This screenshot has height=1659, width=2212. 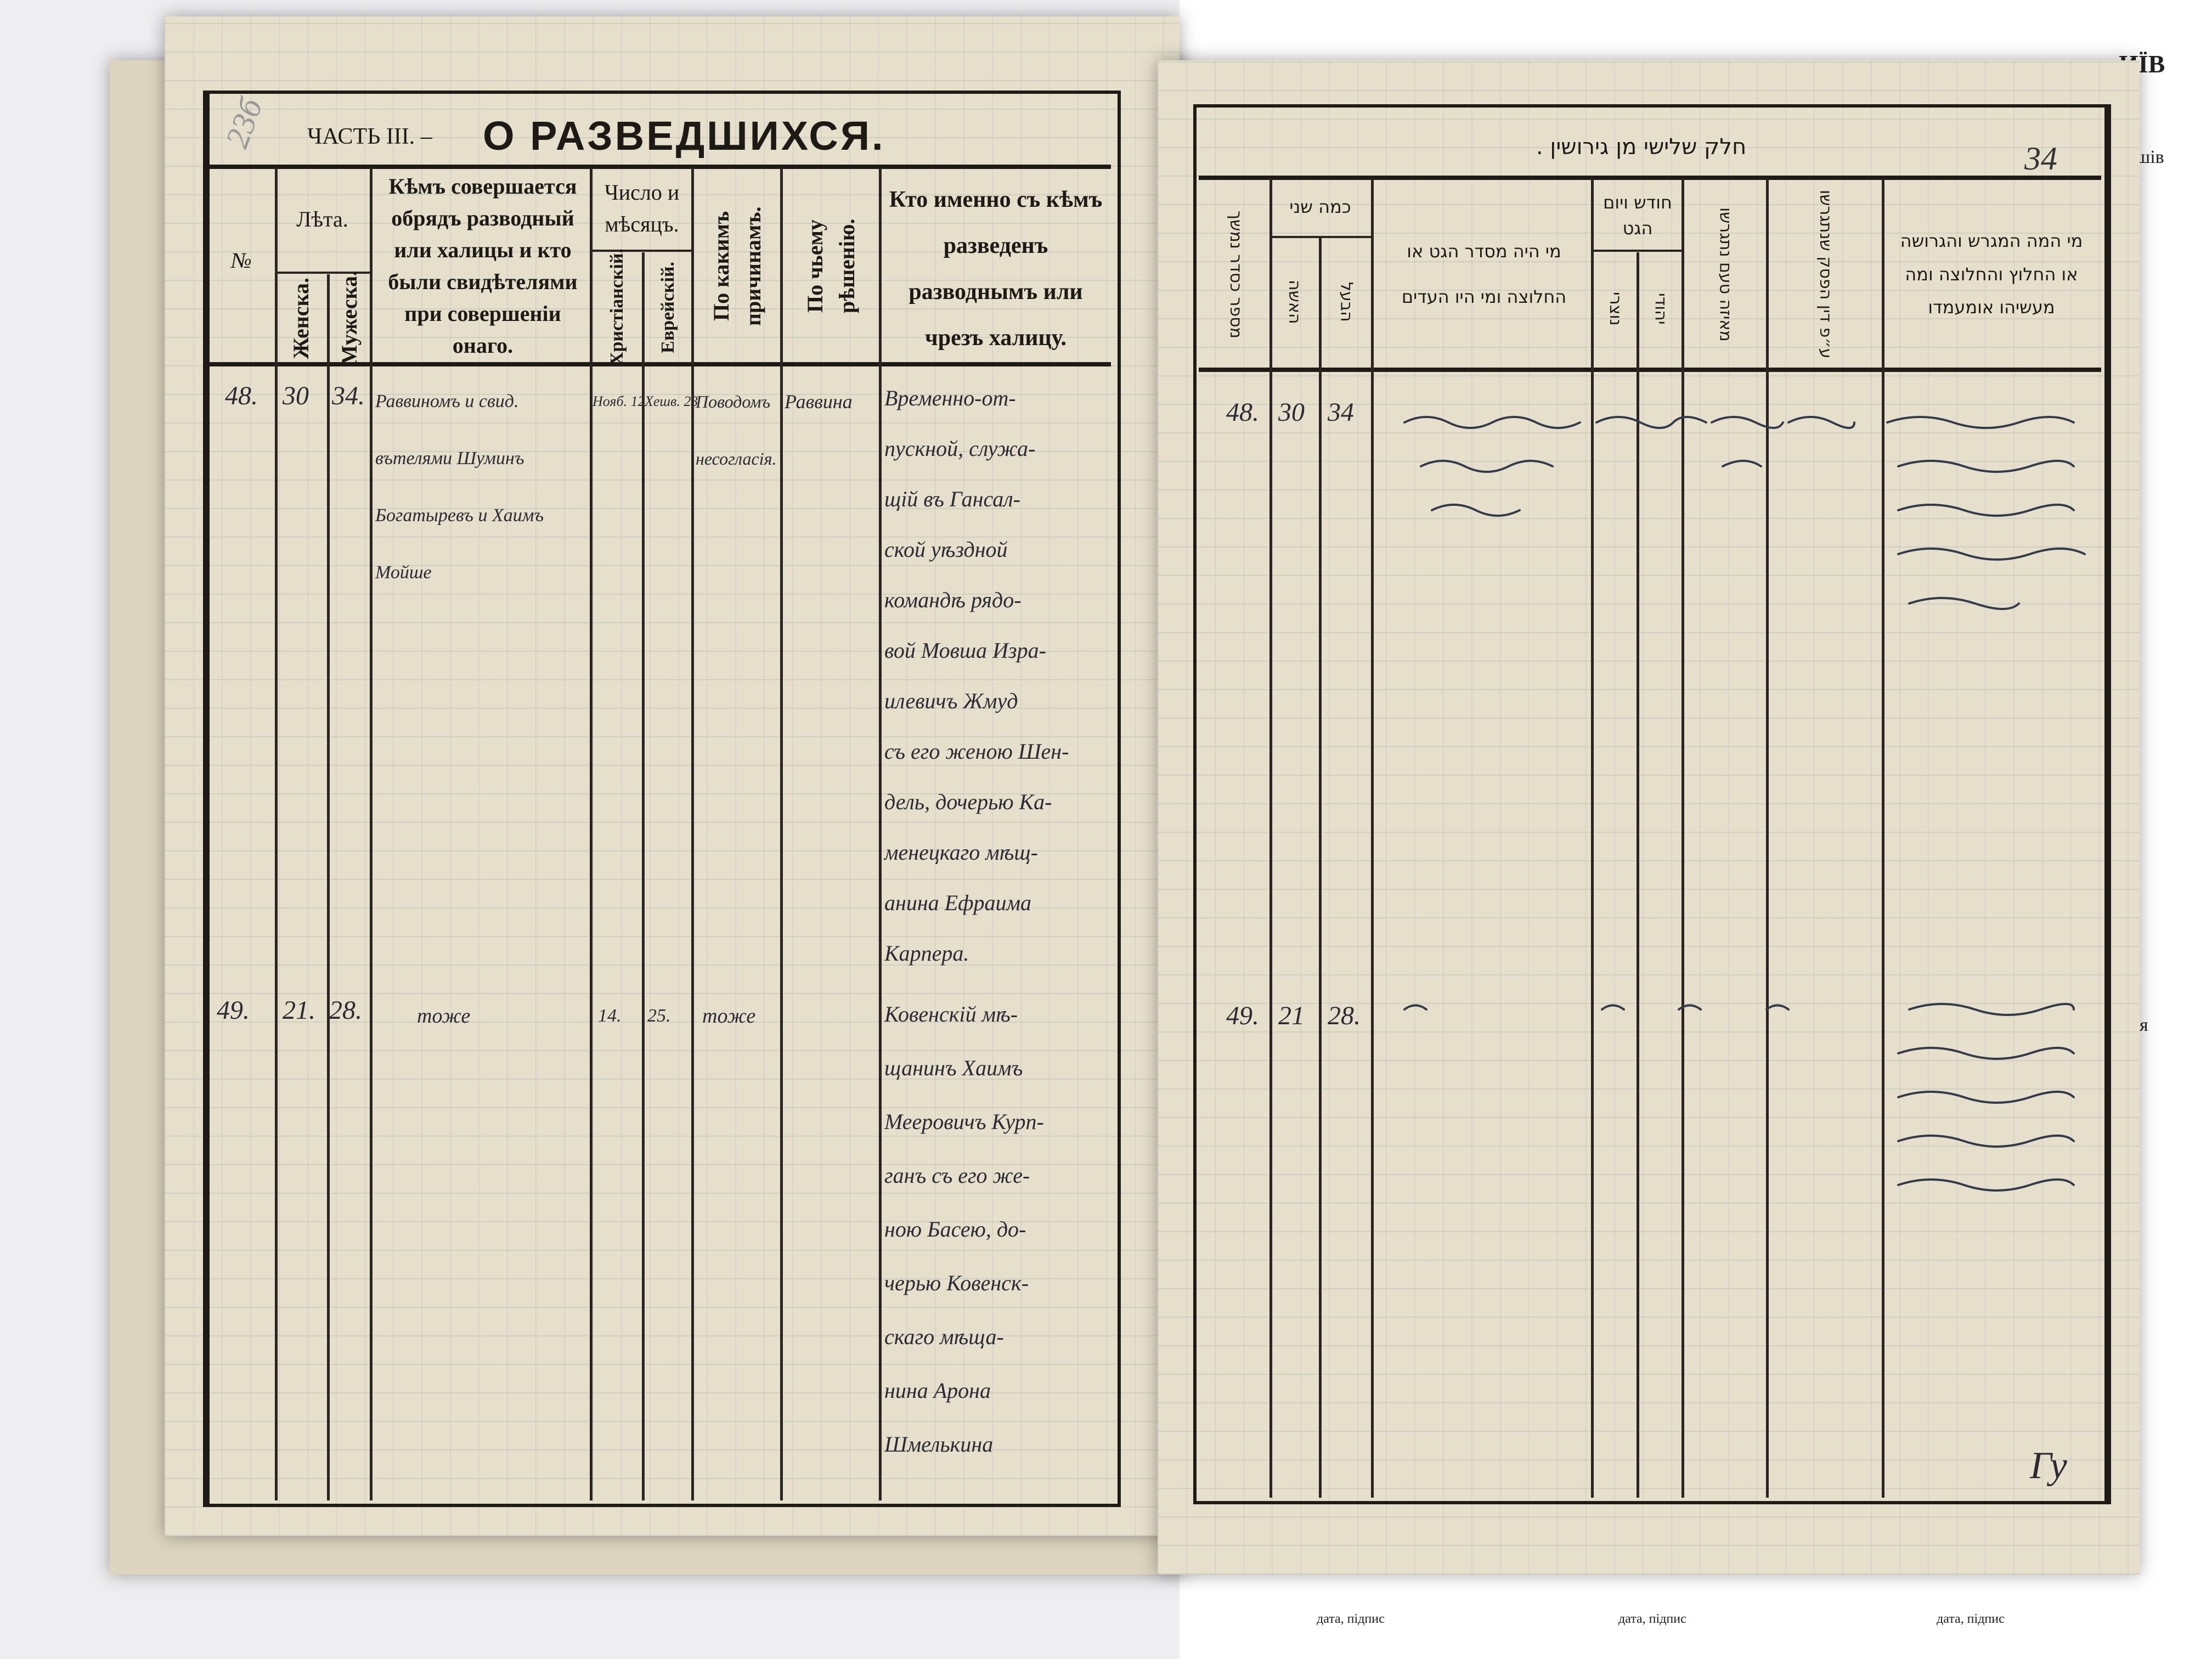 I want to click on right-header-ruling: ע״פ דין הפסק שנתגרשו, so click(x=1826, y=274).